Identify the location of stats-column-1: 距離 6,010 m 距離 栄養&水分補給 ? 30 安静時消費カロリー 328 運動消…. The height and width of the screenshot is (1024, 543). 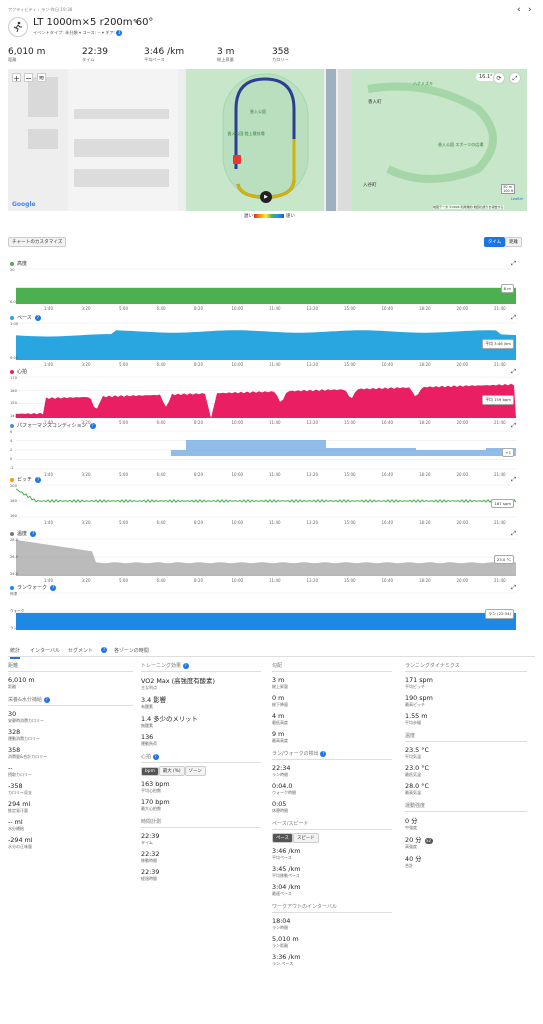
(70, 756).